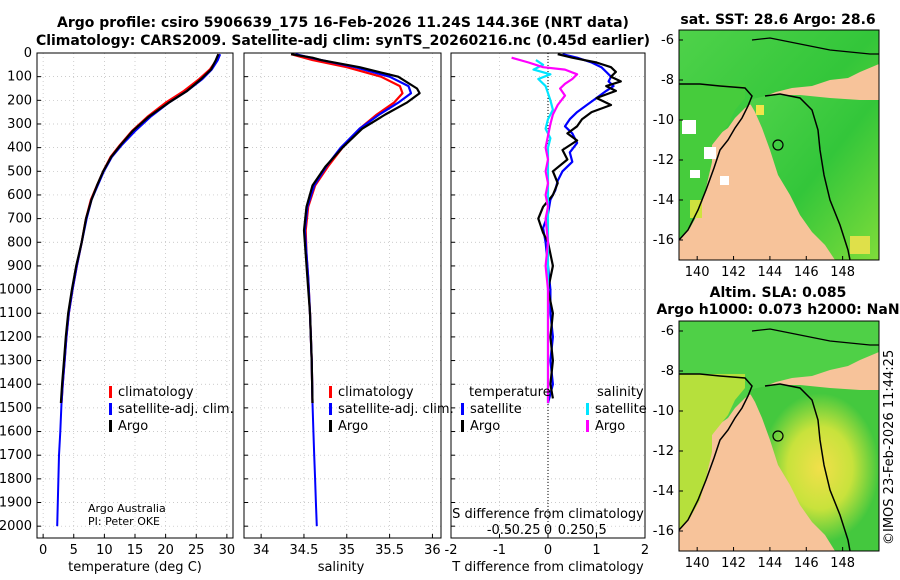 The height and width of the screenshot is (580, 900). Describe the element at coordinates (396, 409) in the screenshot. I see `legend2-satellite-label: satellite-adj. clim.` at that location.